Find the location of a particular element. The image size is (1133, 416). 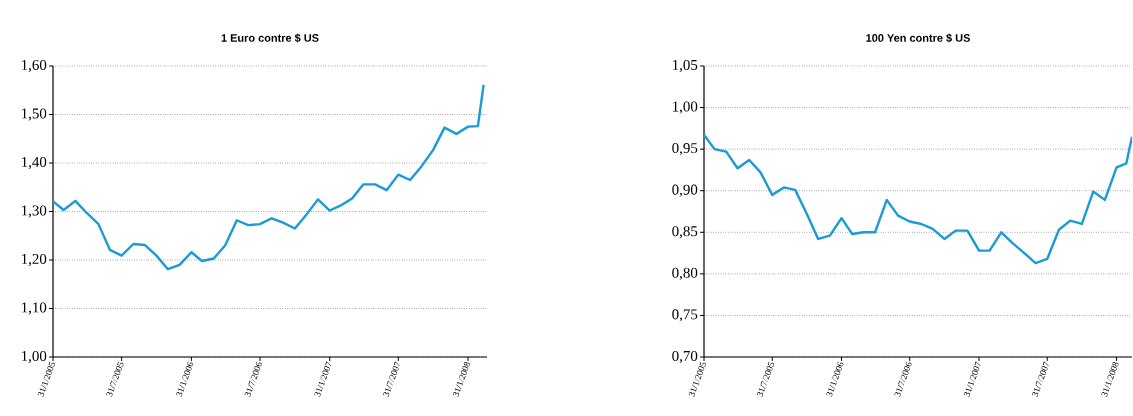

y-tick-label: 1,05 is located at coordinates (685, 66).